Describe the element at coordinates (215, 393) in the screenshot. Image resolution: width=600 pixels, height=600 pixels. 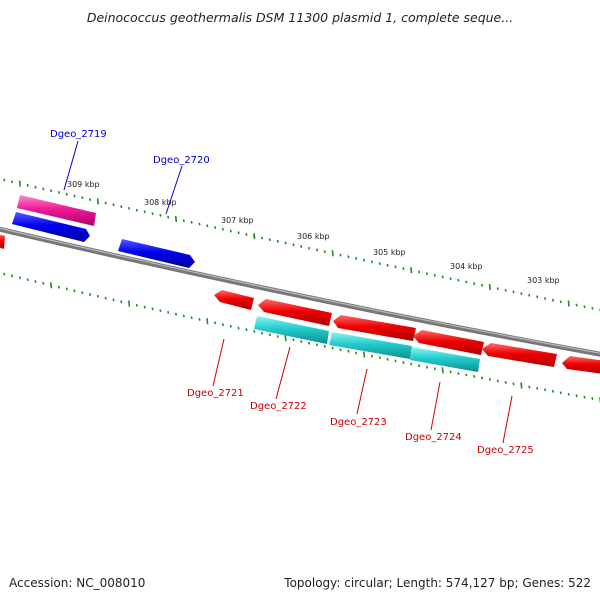
I see `gene-label: Dgeo_2721` at that location.